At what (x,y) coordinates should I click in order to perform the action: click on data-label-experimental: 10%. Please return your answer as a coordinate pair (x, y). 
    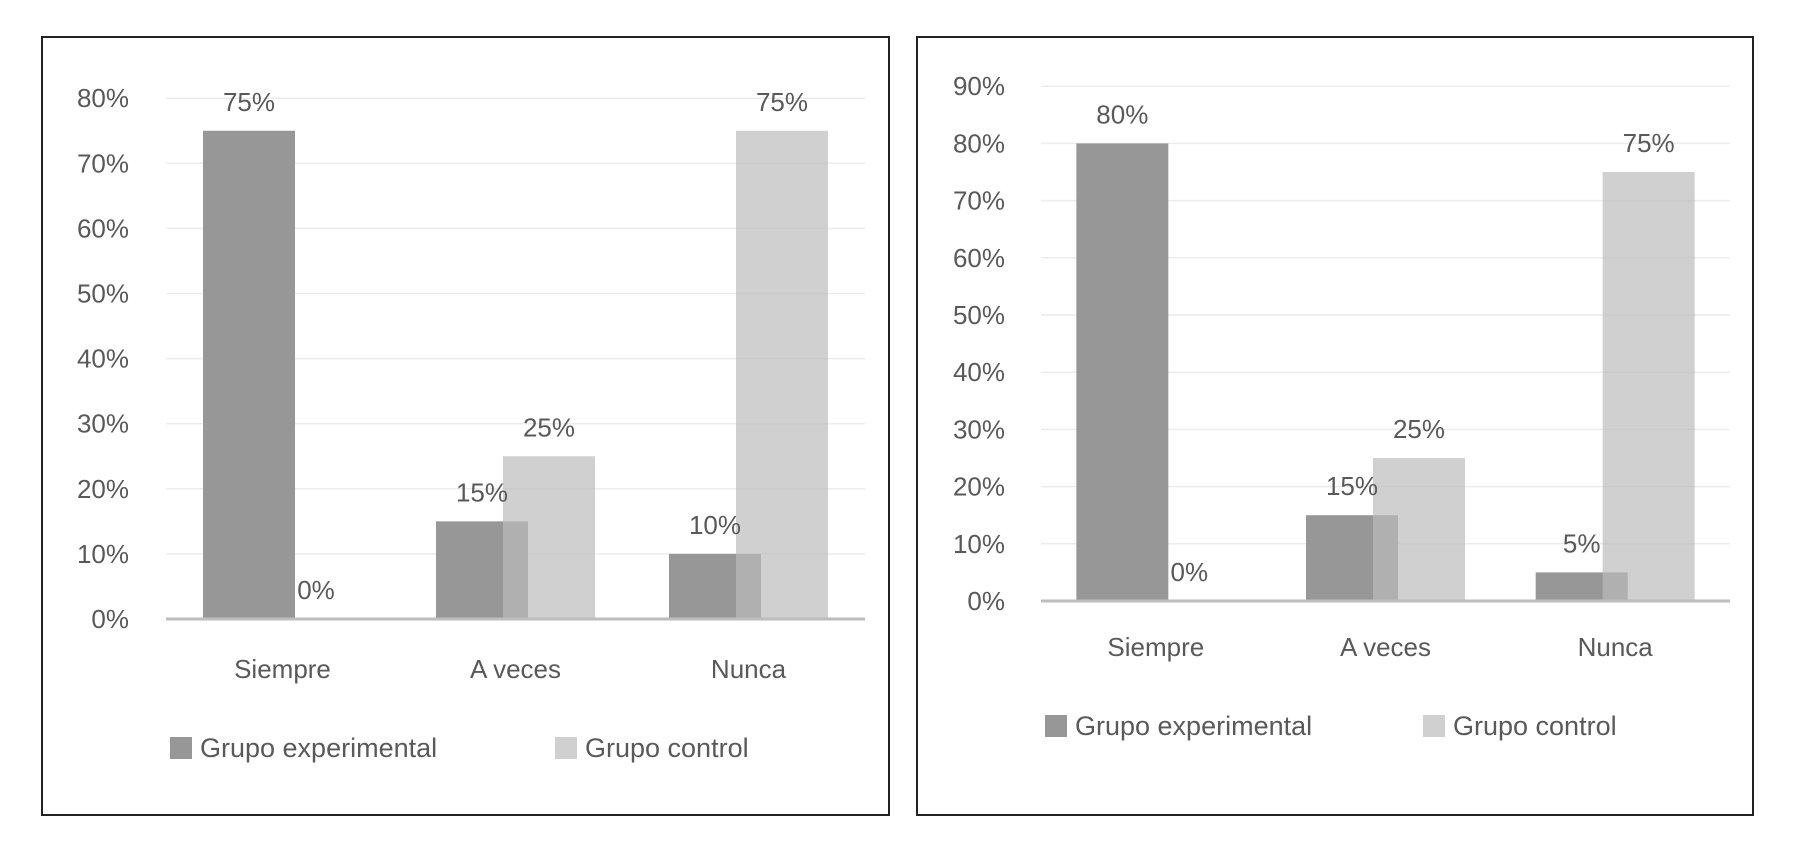
    Looking at the image, I should click on (715, 525).